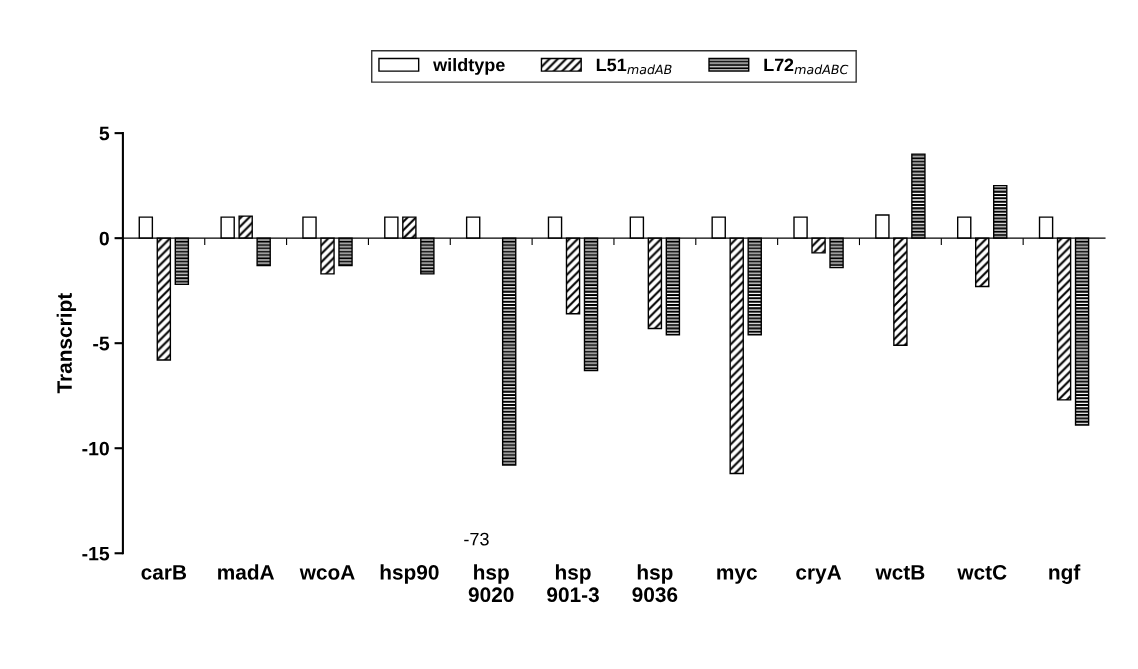 This screenshot has width=1138, height=669. What do you see at coordinates (491, 583) in the screenshot?
I see `x-tick-label: hsp 9020` at bounding box center [491, 583].